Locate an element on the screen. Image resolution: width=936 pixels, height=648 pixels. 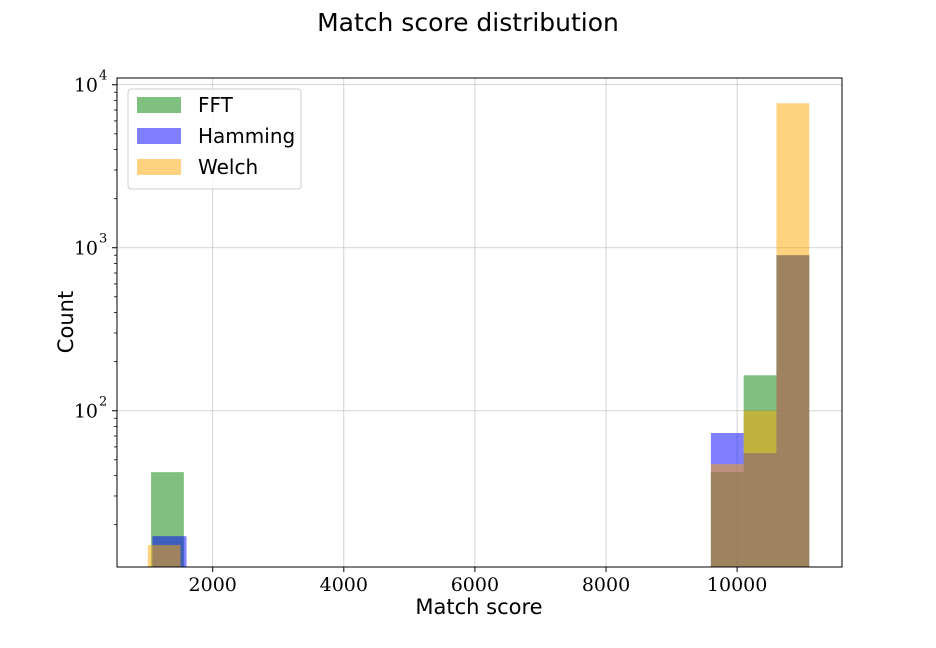
legend-label-hamming: Hamming is located at coordinates (246, 136).